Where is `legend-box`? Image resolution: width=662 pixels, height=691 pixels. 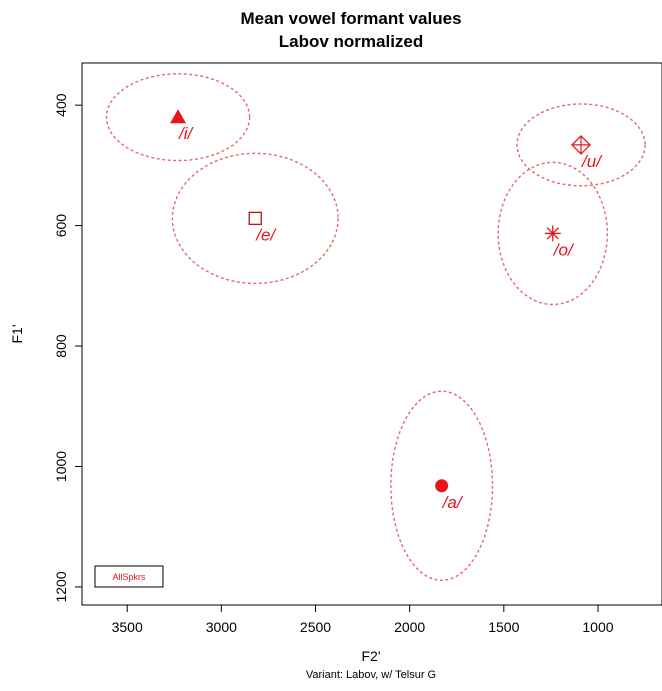 legend-box is located at coordinates (129, 576).